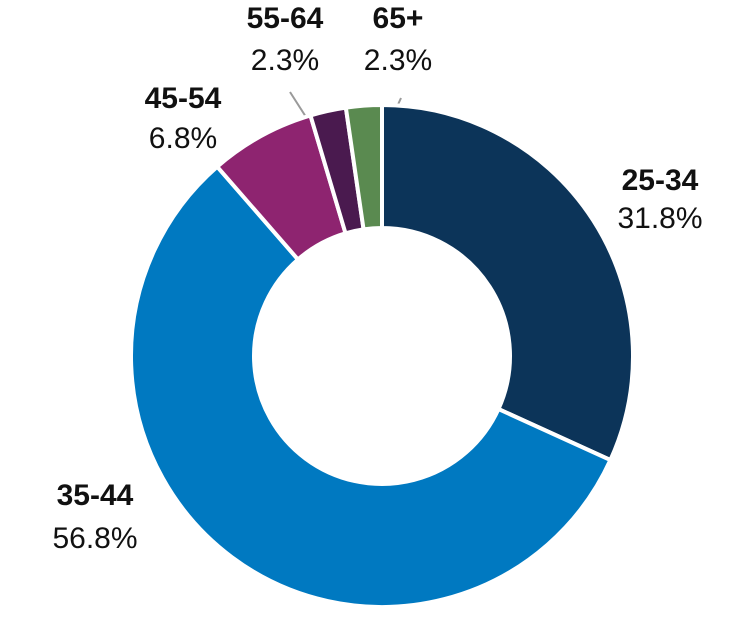  What do you see at coordinates (285, 18) in the screenshot?
I see `category-label: 55-64` at bounding box center [285, 18].